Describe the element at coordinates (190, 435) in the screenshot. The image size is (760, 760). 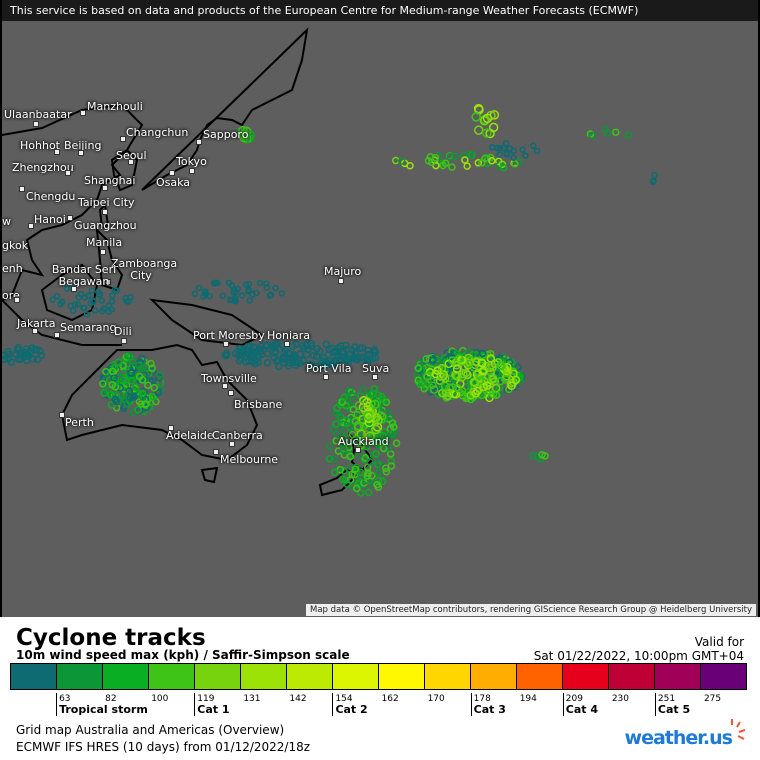
I see `city-label: Adelaide` at that location.